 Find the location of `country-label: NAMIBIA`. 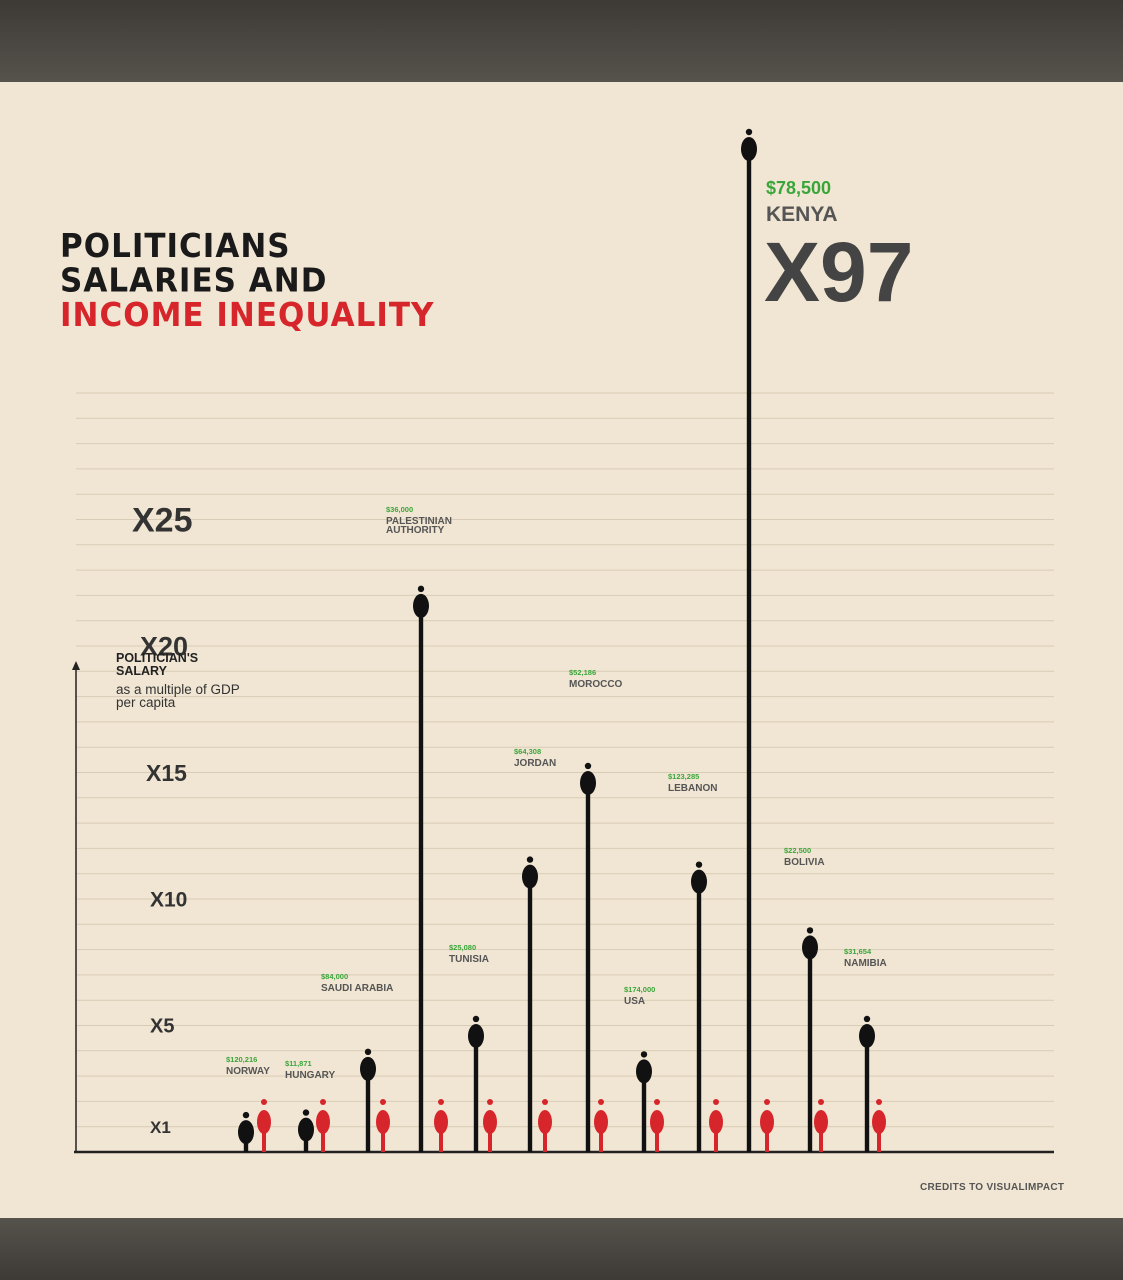

country-label: NAMIBIA is located at coordinates (865, 963).